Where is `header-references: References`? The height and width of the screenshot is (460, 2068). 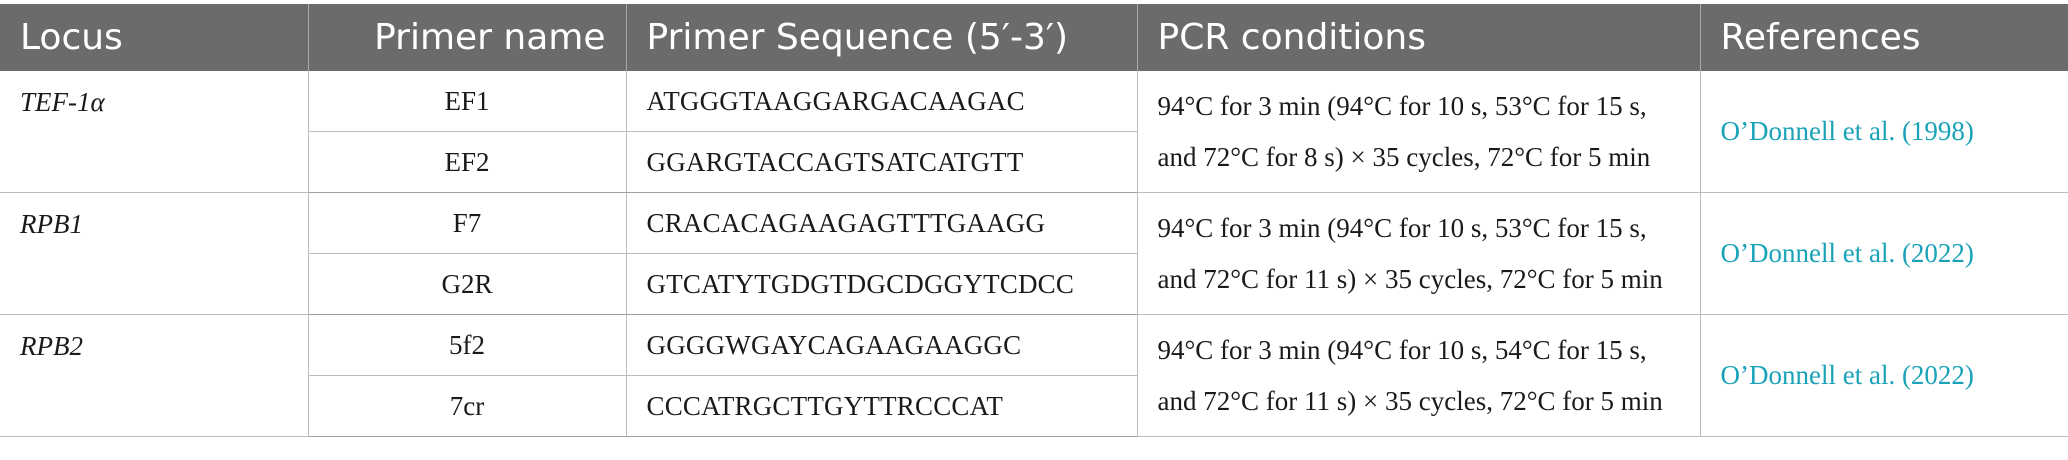
header-references: References is located at coordinates (1883, 37).